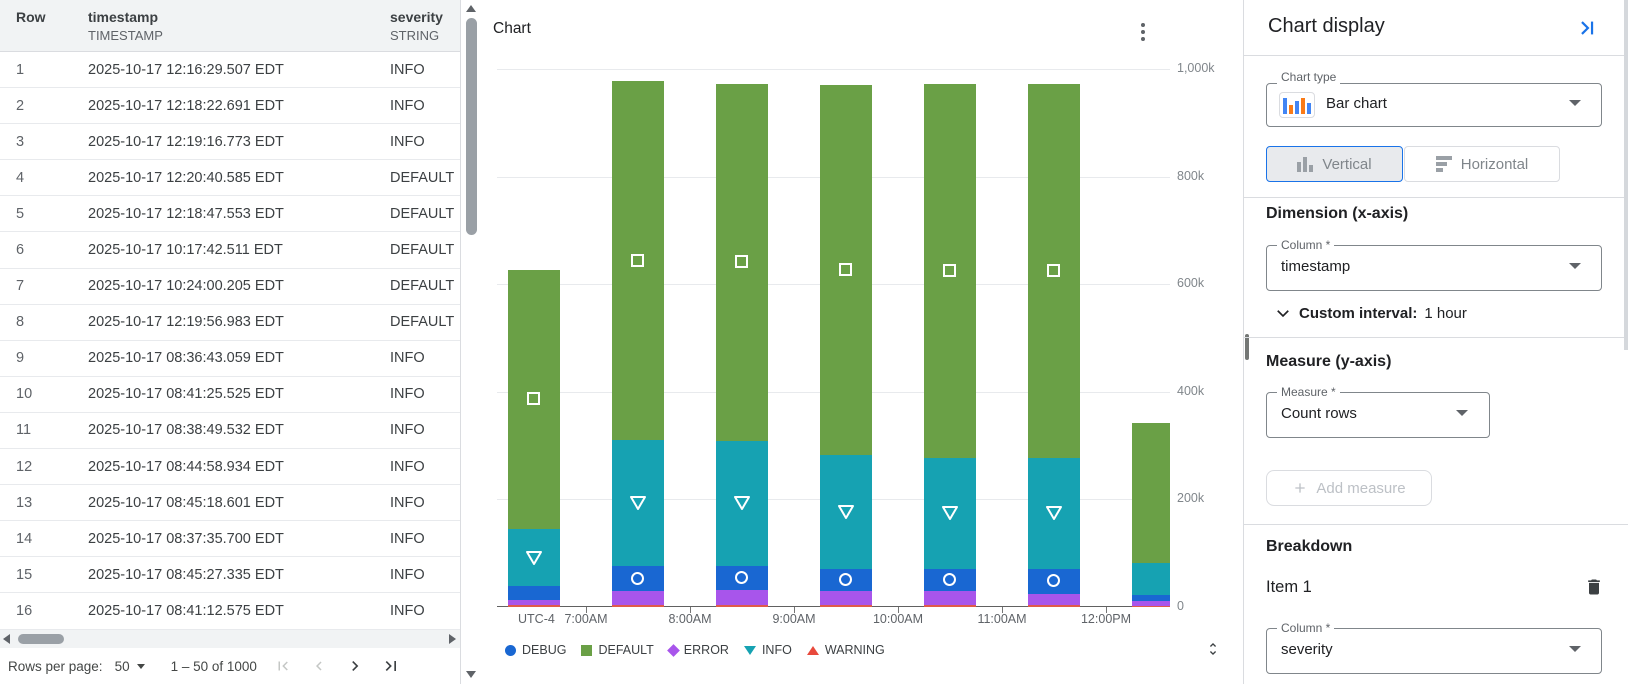  What do you see at coordinates (1349, 488) in the screenshot?
I see `add-measure-button: Add measure` at bounding box center [1349, 488].